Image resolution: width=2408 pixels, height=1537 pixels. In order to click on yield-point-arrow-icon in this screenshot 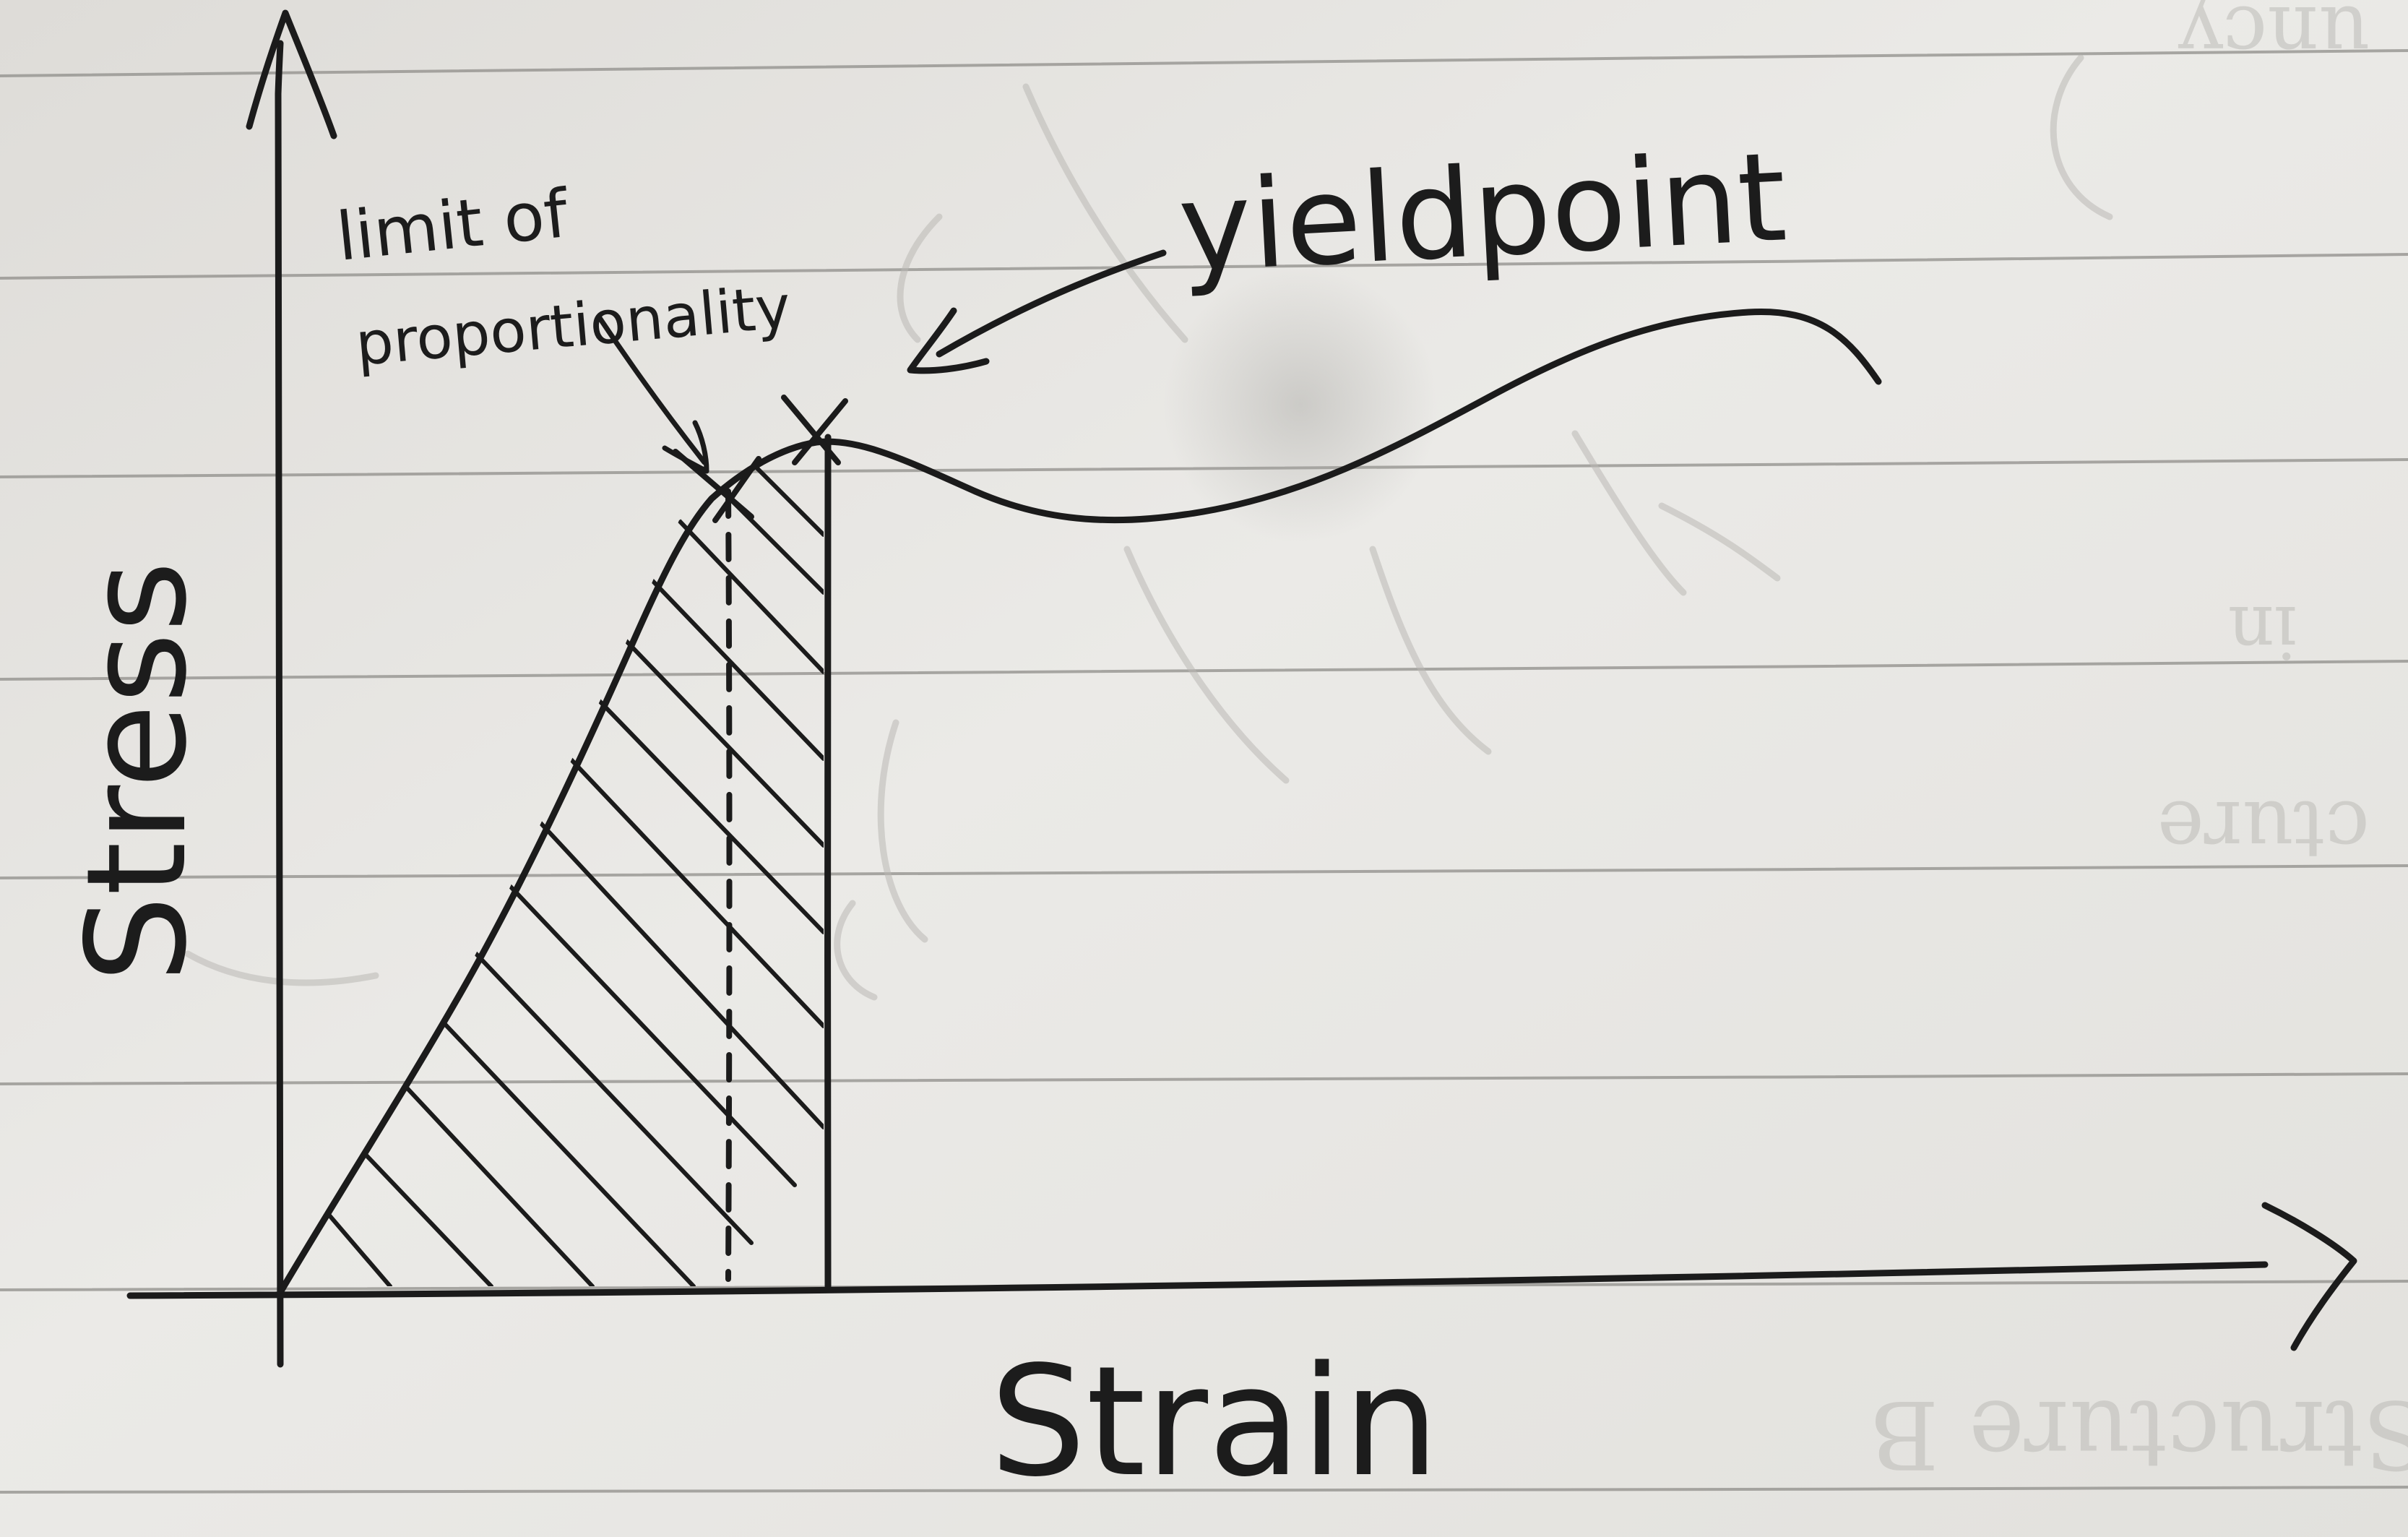, I will do `click(1051, 303)`.